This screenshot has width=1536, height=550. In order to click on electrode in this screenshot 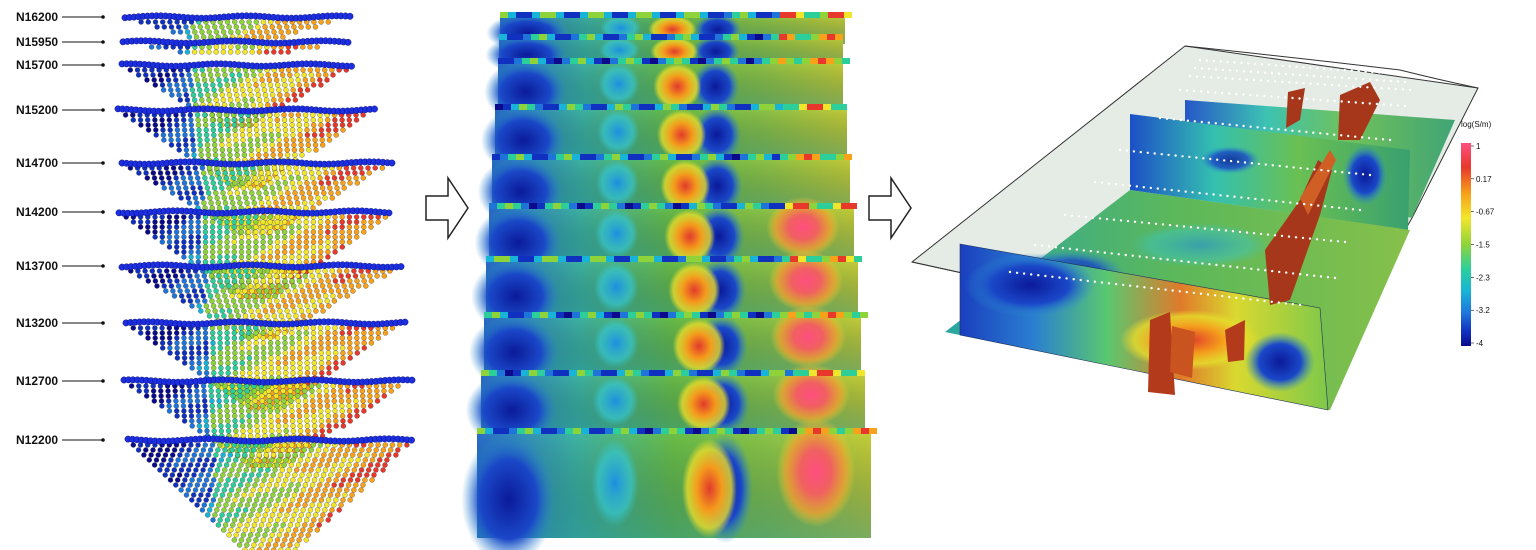, I will do `click(389, 213)`.